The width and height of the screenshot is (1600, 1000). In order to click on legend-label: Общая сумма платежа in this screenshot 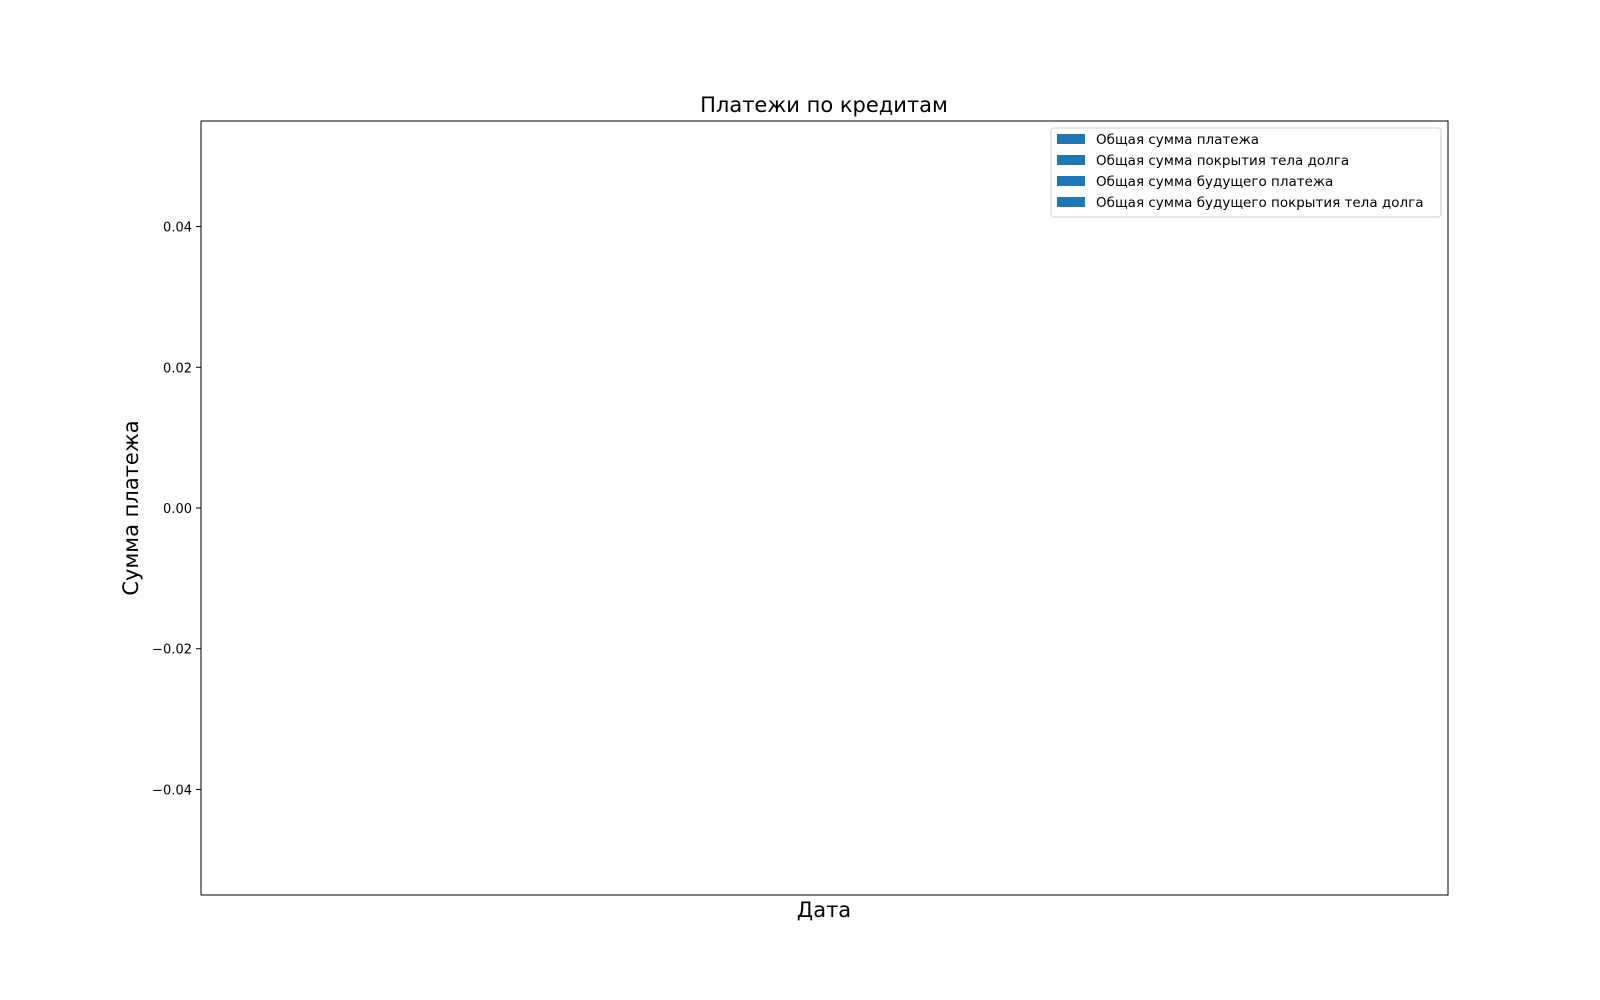, I will do `click(1177, 140)`.